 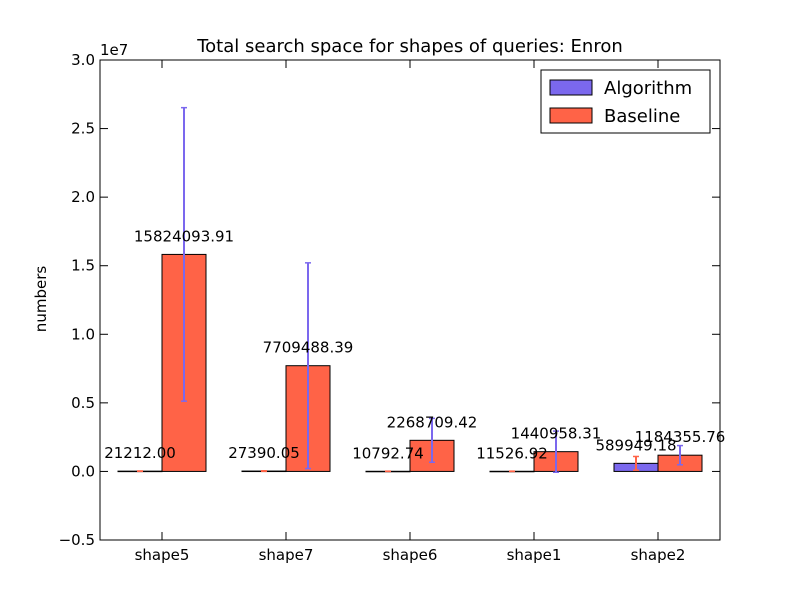 I want to click on legend-swatch-algorithm, so click(x=571, y=87).